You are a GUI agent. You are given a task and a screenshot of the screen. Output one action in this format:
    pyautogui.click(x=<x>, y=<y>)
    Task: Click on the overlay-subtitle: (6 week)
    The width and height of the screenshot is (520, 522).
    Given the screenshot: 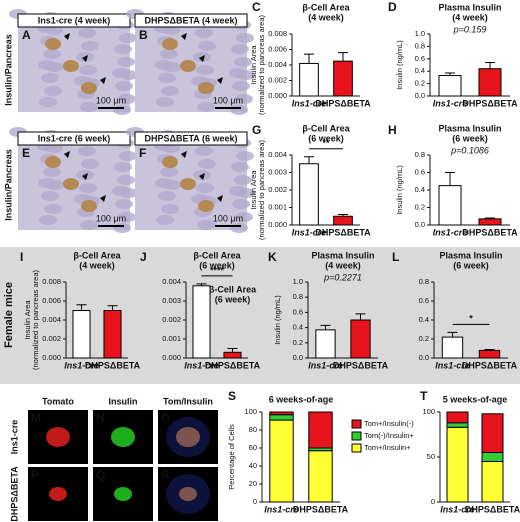 What is the action you would take?
    pyautogui.click(x=233, y=299)
    